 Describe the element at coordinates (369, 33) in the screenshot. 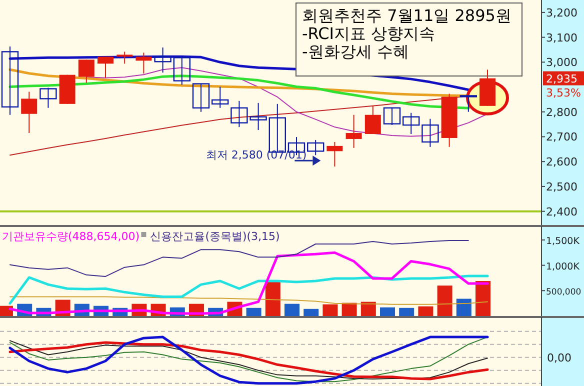

I see `annotation: -RCI지표 상향지속` at that location.